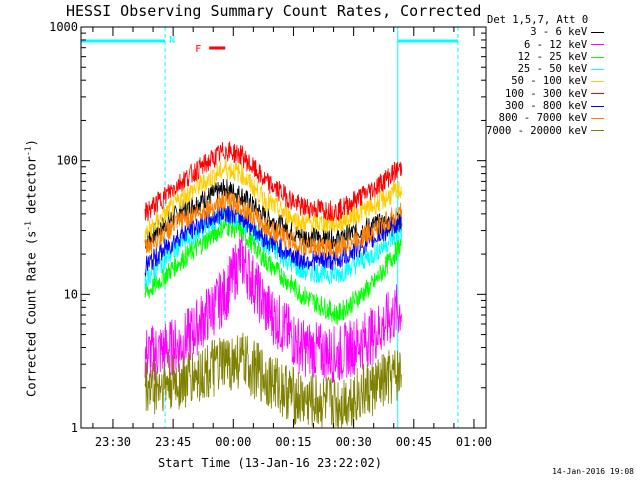  Describe the element at coordinates (63, 27) in the screenshot. I see `y-tick-label-4: 1000` at that location.